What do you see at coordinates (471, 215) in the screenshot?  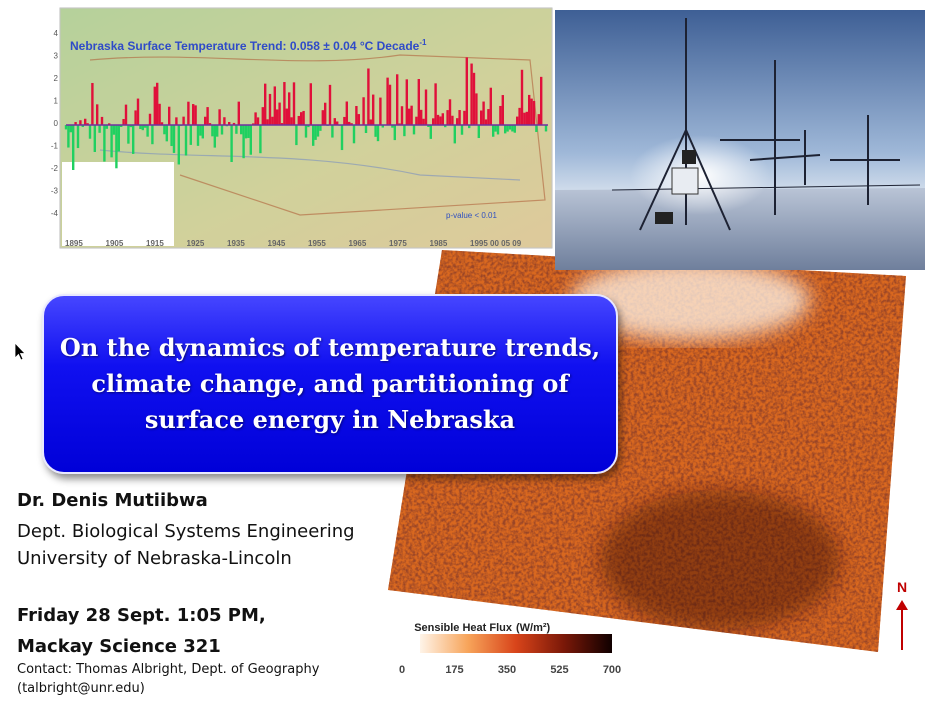 I see `p-value: p-value < 0.01` at bounding box center [471, 215].